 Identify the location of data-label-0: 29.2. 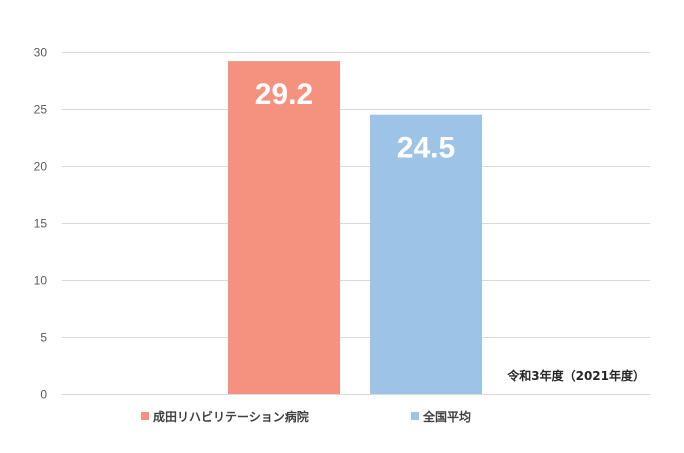
(284, 94).